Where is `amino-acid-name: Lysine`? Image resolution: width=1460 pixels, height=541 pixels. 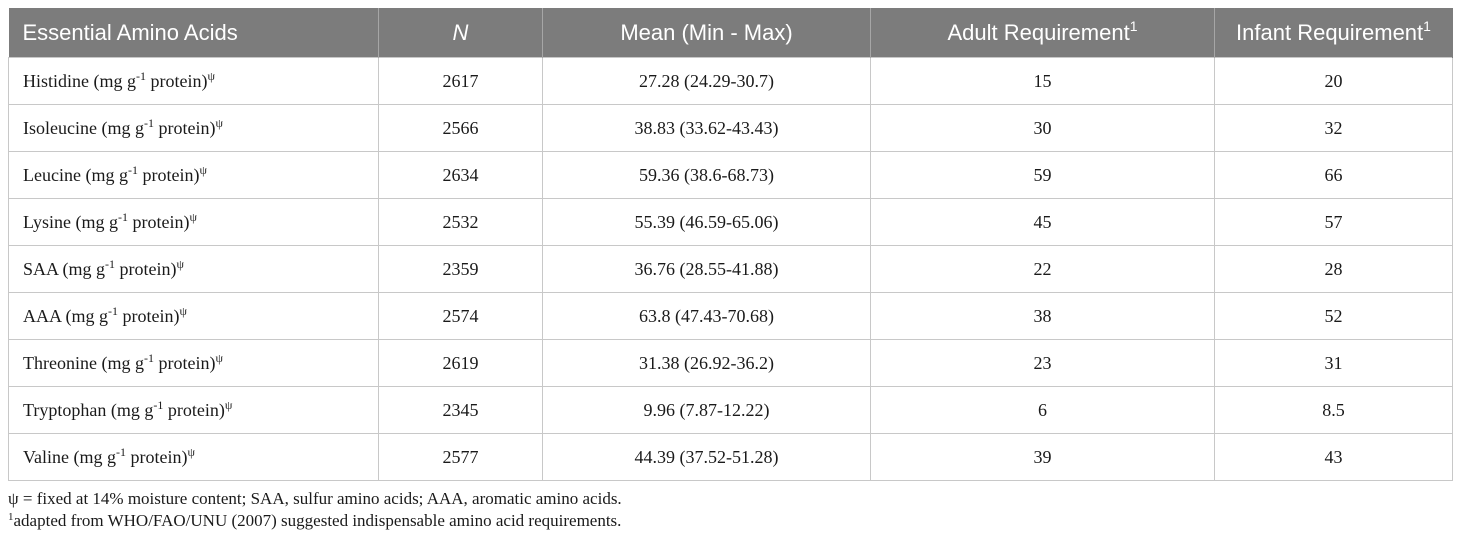
amino-acid-name: Lysine is located at coordinates (47, 221).